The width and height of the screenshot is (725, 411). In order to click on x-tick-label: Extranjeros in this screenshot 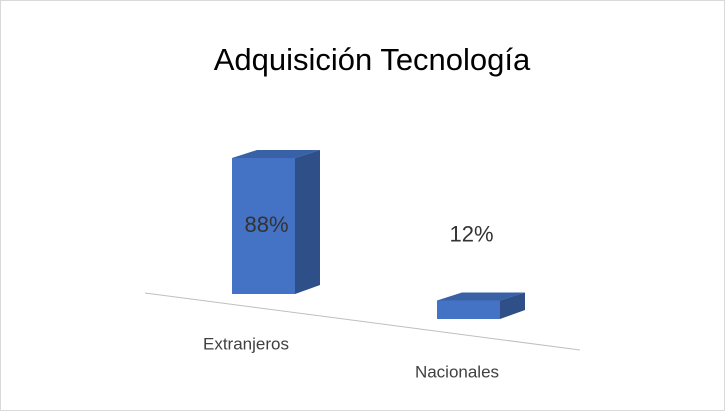, I will do `click(246, 343)`.